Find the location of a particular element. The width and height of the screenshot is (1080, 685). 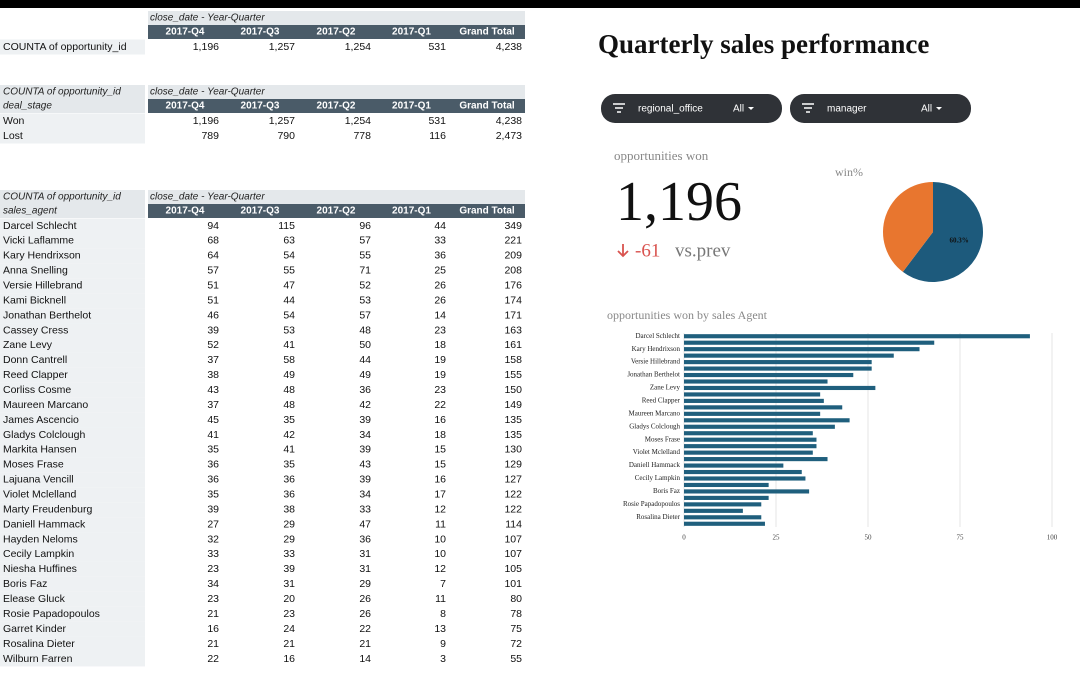

cell: 2,473 is located at coordinates (509, 136).